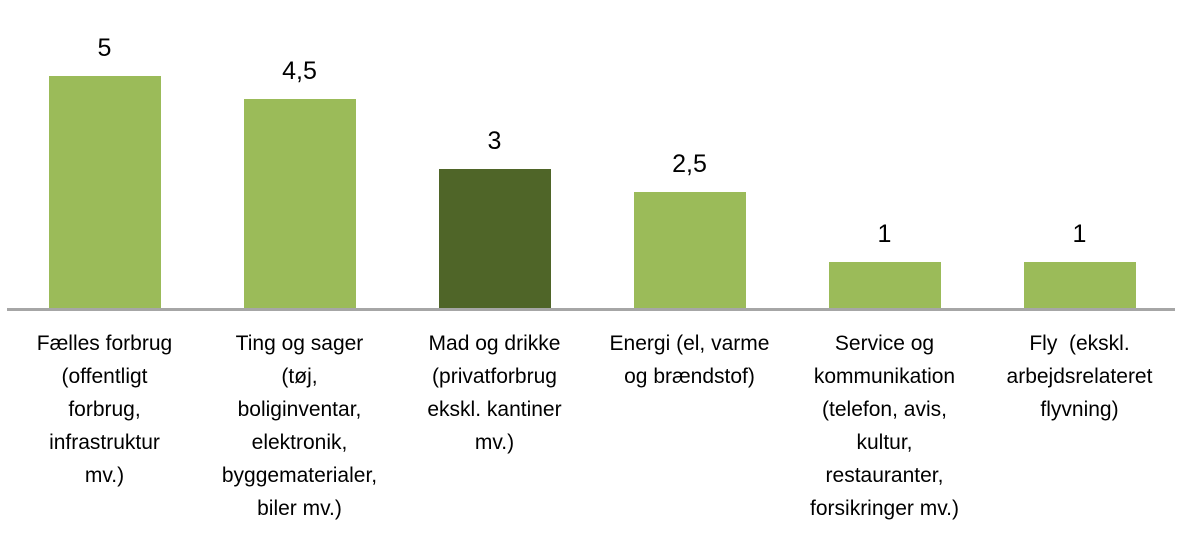 This screenshot has height=541, width=1200. What do you see at coordinates (104, 48) in the screenshot?
I see `bar-value-label: 5` at bounding box center [104, 48].